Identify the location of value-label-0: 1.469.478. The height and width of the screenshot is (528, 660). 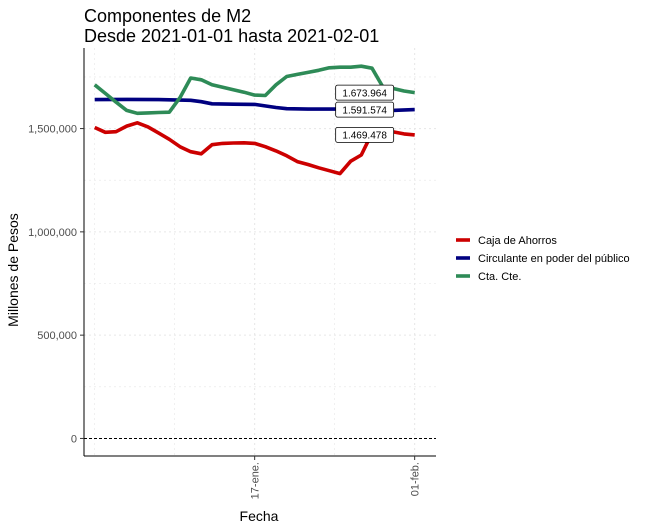
(365, 134).